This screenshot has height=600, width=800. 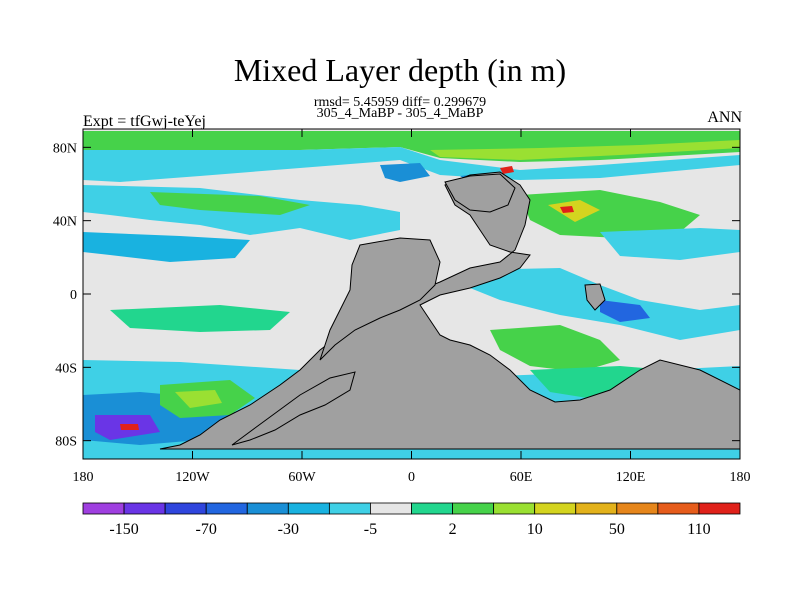 What do you see at coordinates (535, 529) in the screenshot?
I see `colorbar-label: 10` at bounding box center [535, 529].